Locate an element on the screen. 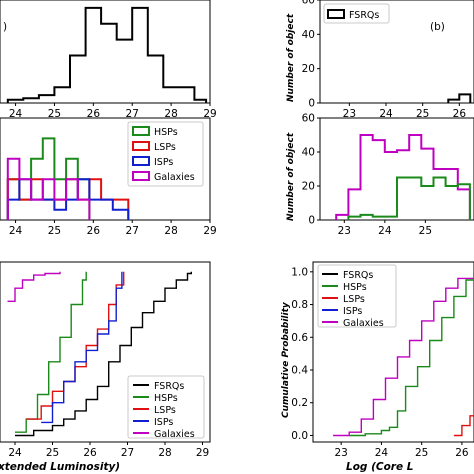 The width and height of the screenshot is (474, 474). legend-isps-swatch is located at coordinates (141, 161).